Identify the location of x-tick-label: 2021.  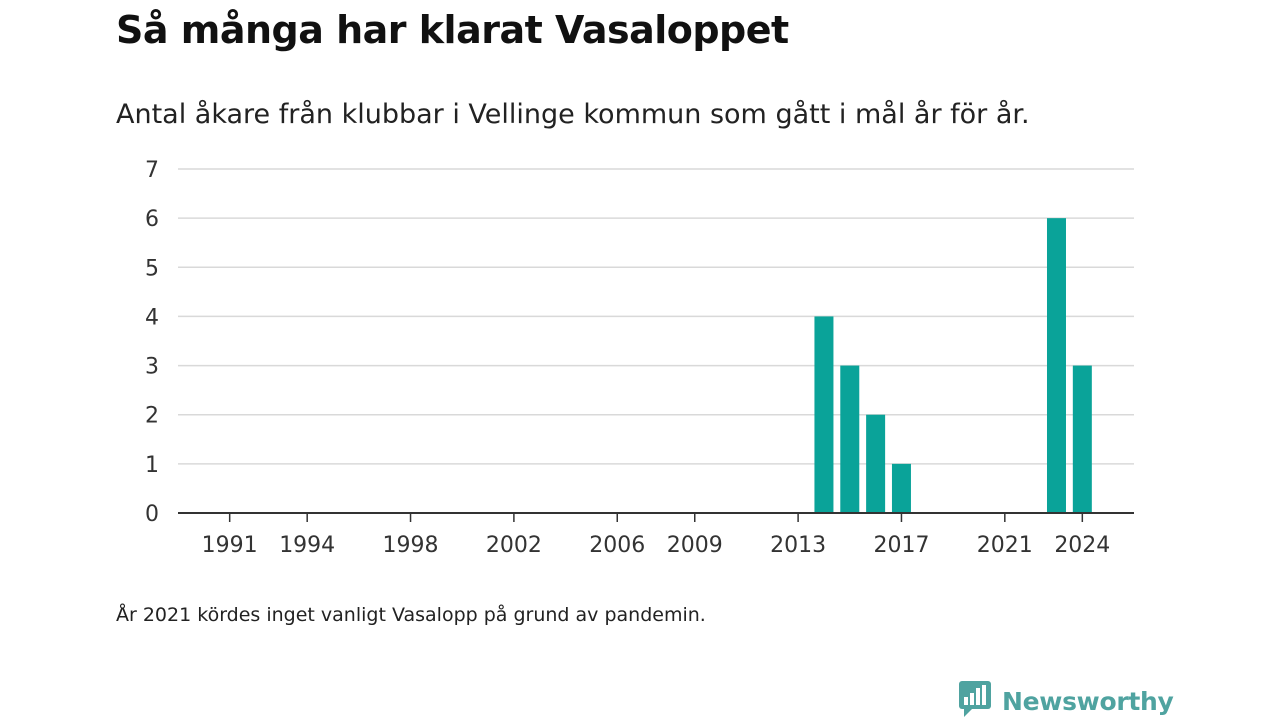
(1005, 545).